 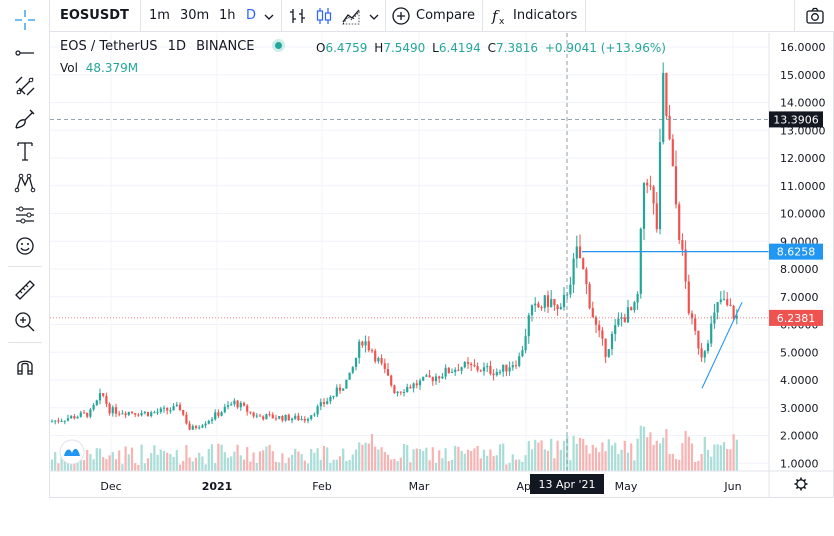 I want to click on crosshair-icon, so click(x=25, y=20).